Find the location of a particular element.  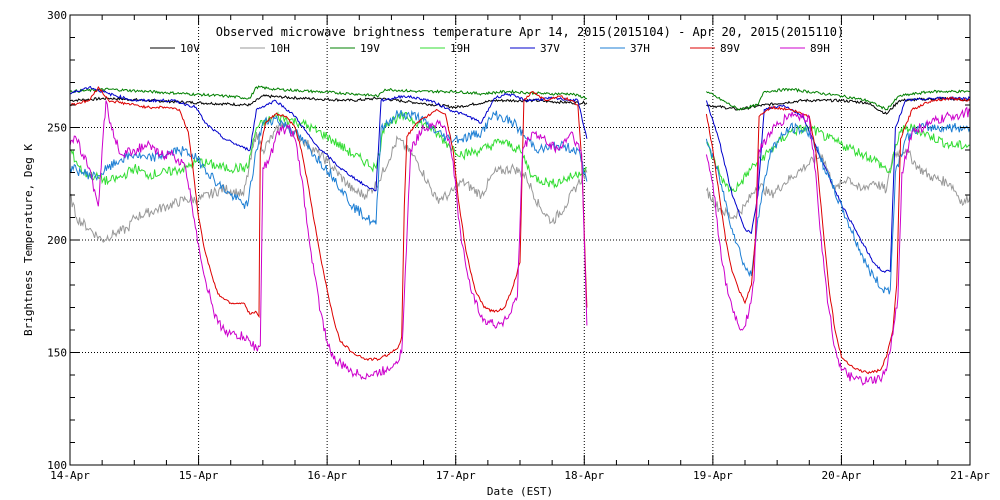

y-tick-label: 150 is located at coordinates (57, 353).